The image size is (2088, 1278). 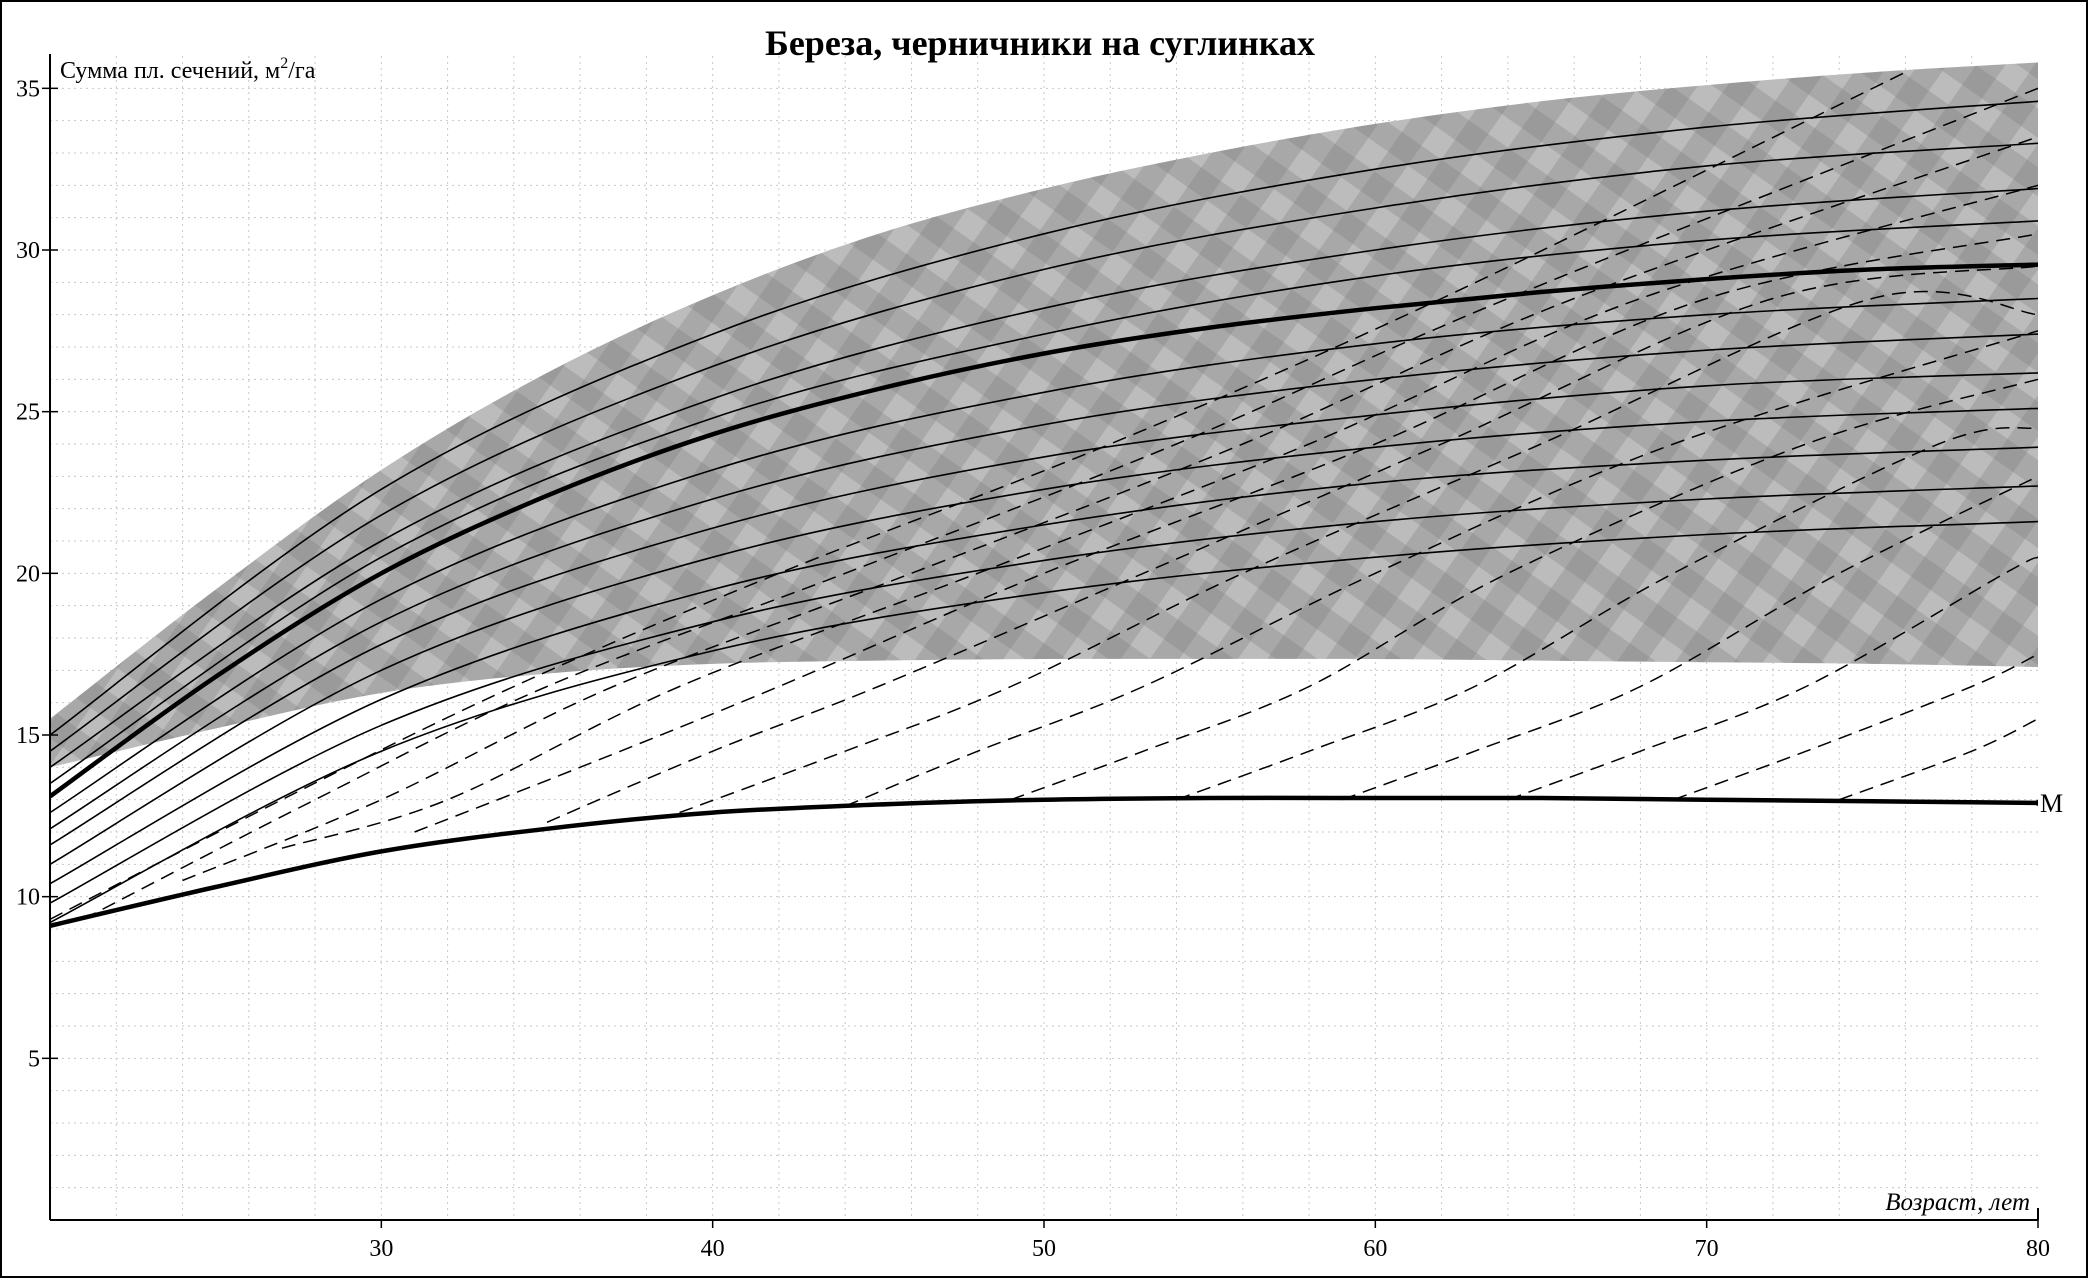 What do you see at coordinates (2038, 1249) in the screenshot?
I see `x-tick-label: 80` at bounding box center [2038, 1249].